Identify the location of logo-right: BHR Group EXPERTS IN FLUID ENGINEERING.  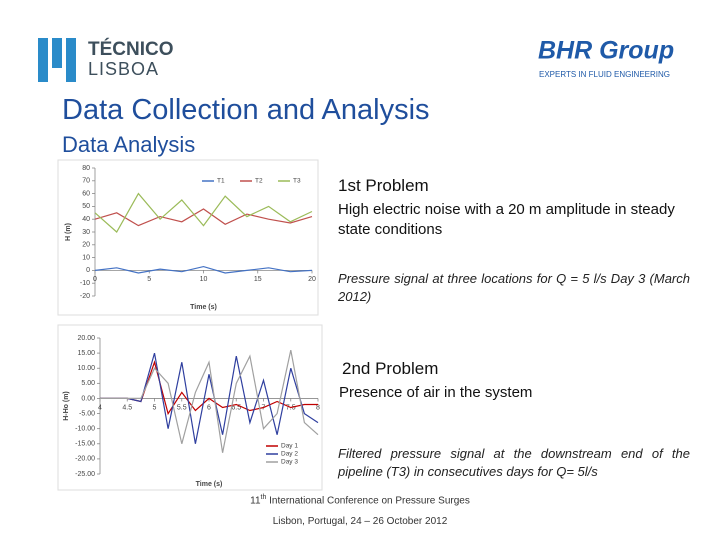
(606, 58).